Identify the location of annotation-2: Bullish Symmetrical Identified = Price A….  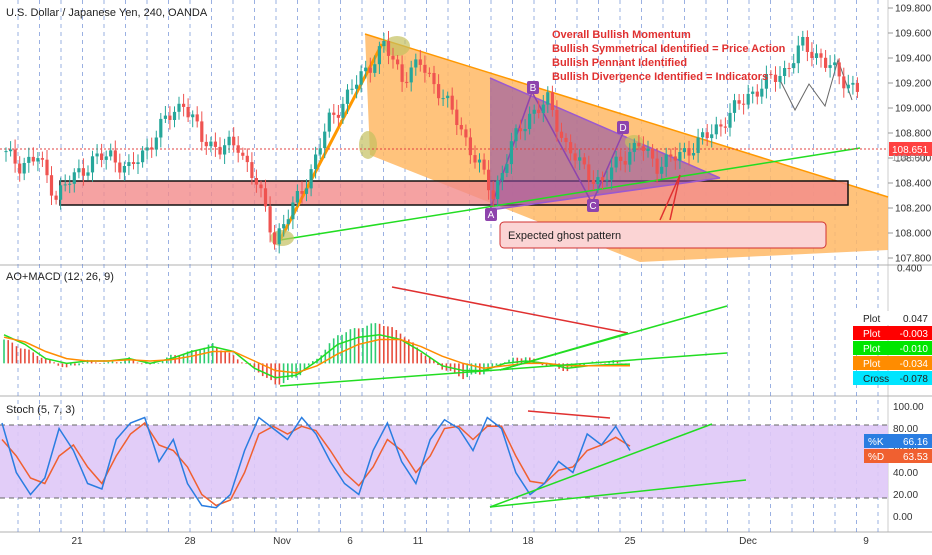
(669, 49).